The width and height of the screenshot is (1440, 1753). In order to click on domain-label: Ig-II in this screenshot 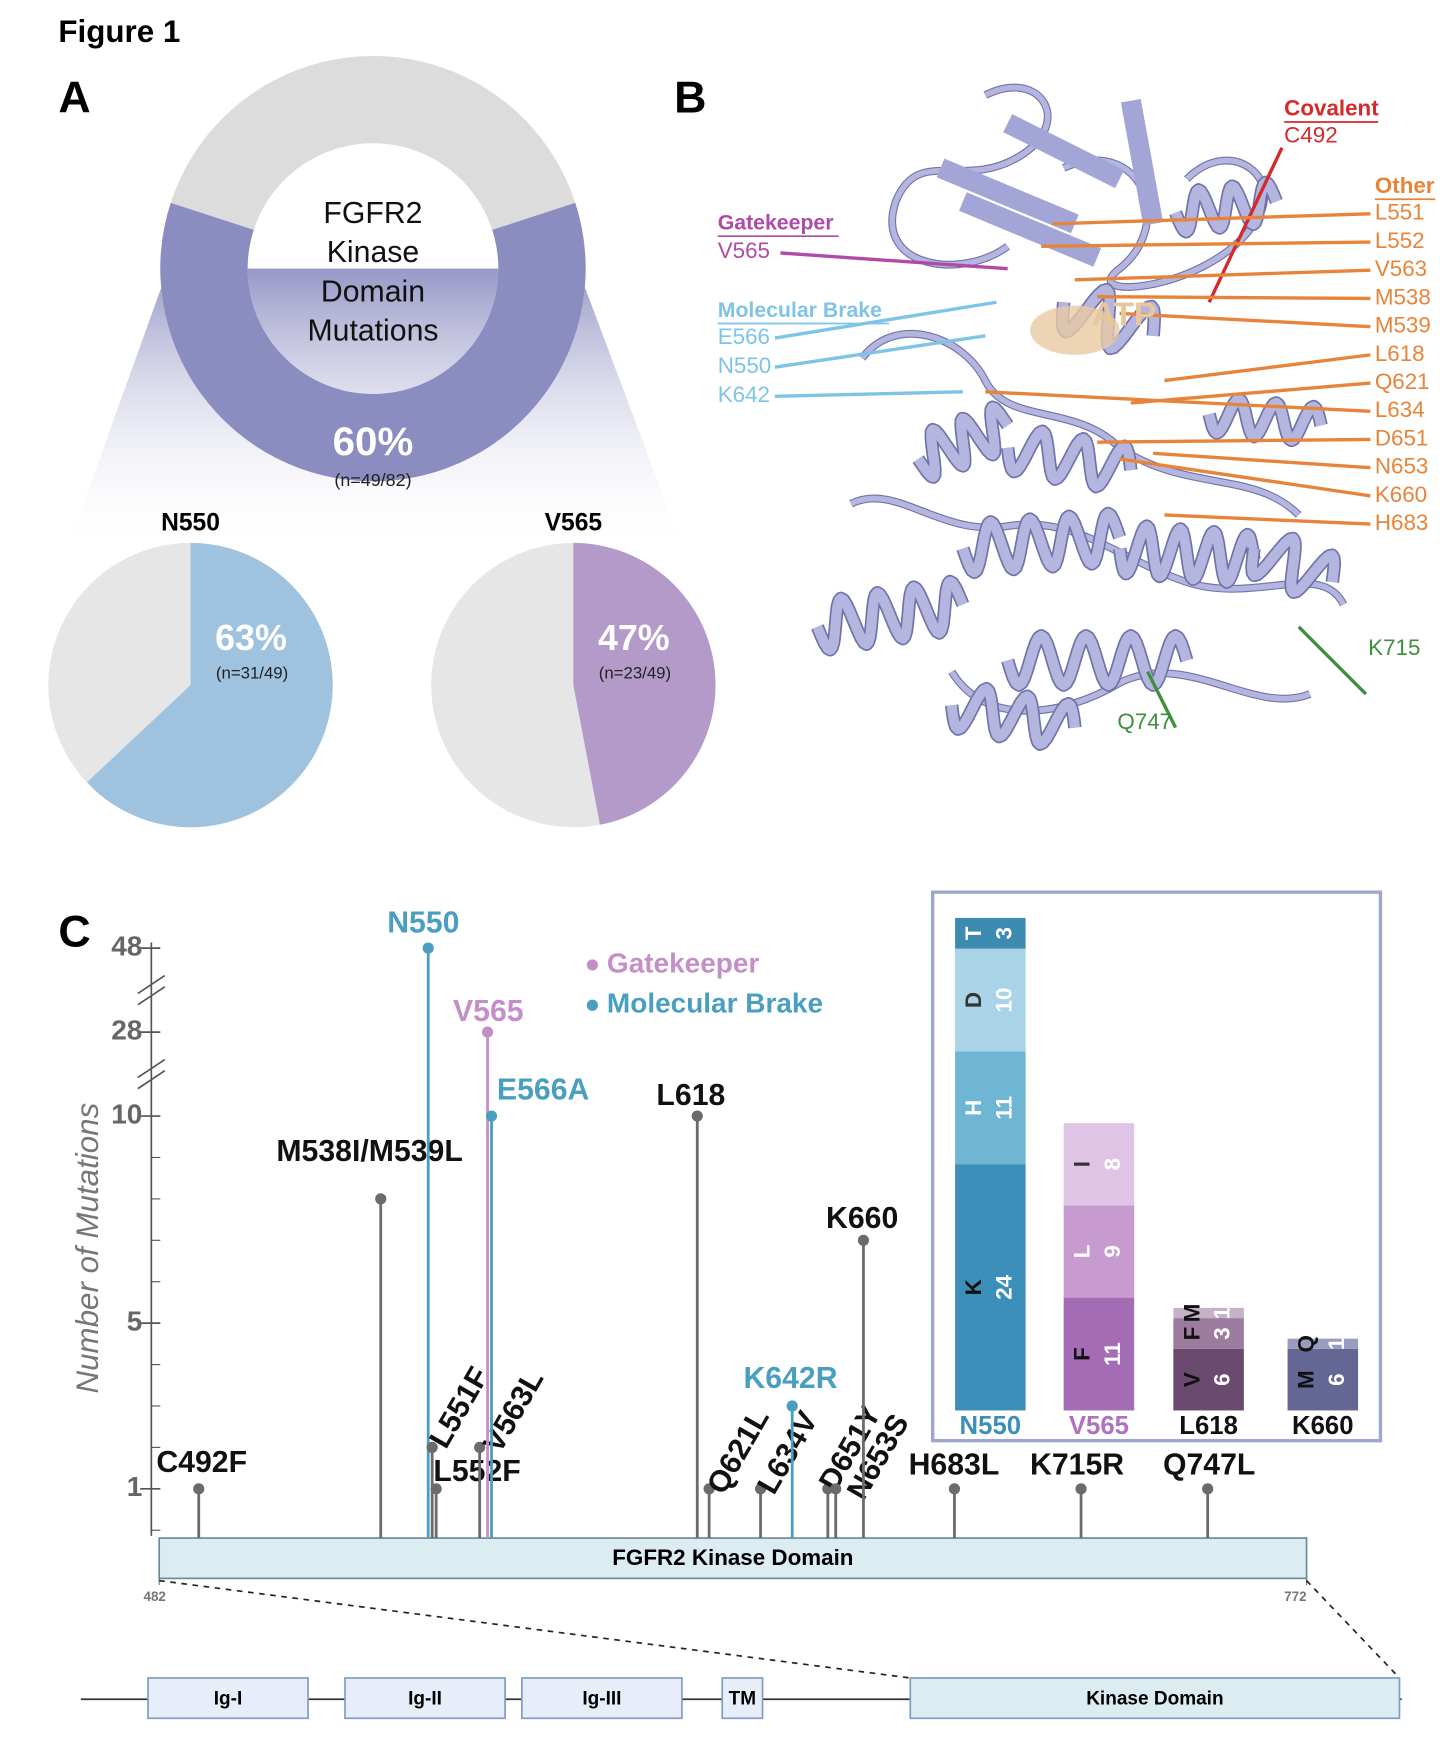, I will do `click(425, 1698)`.